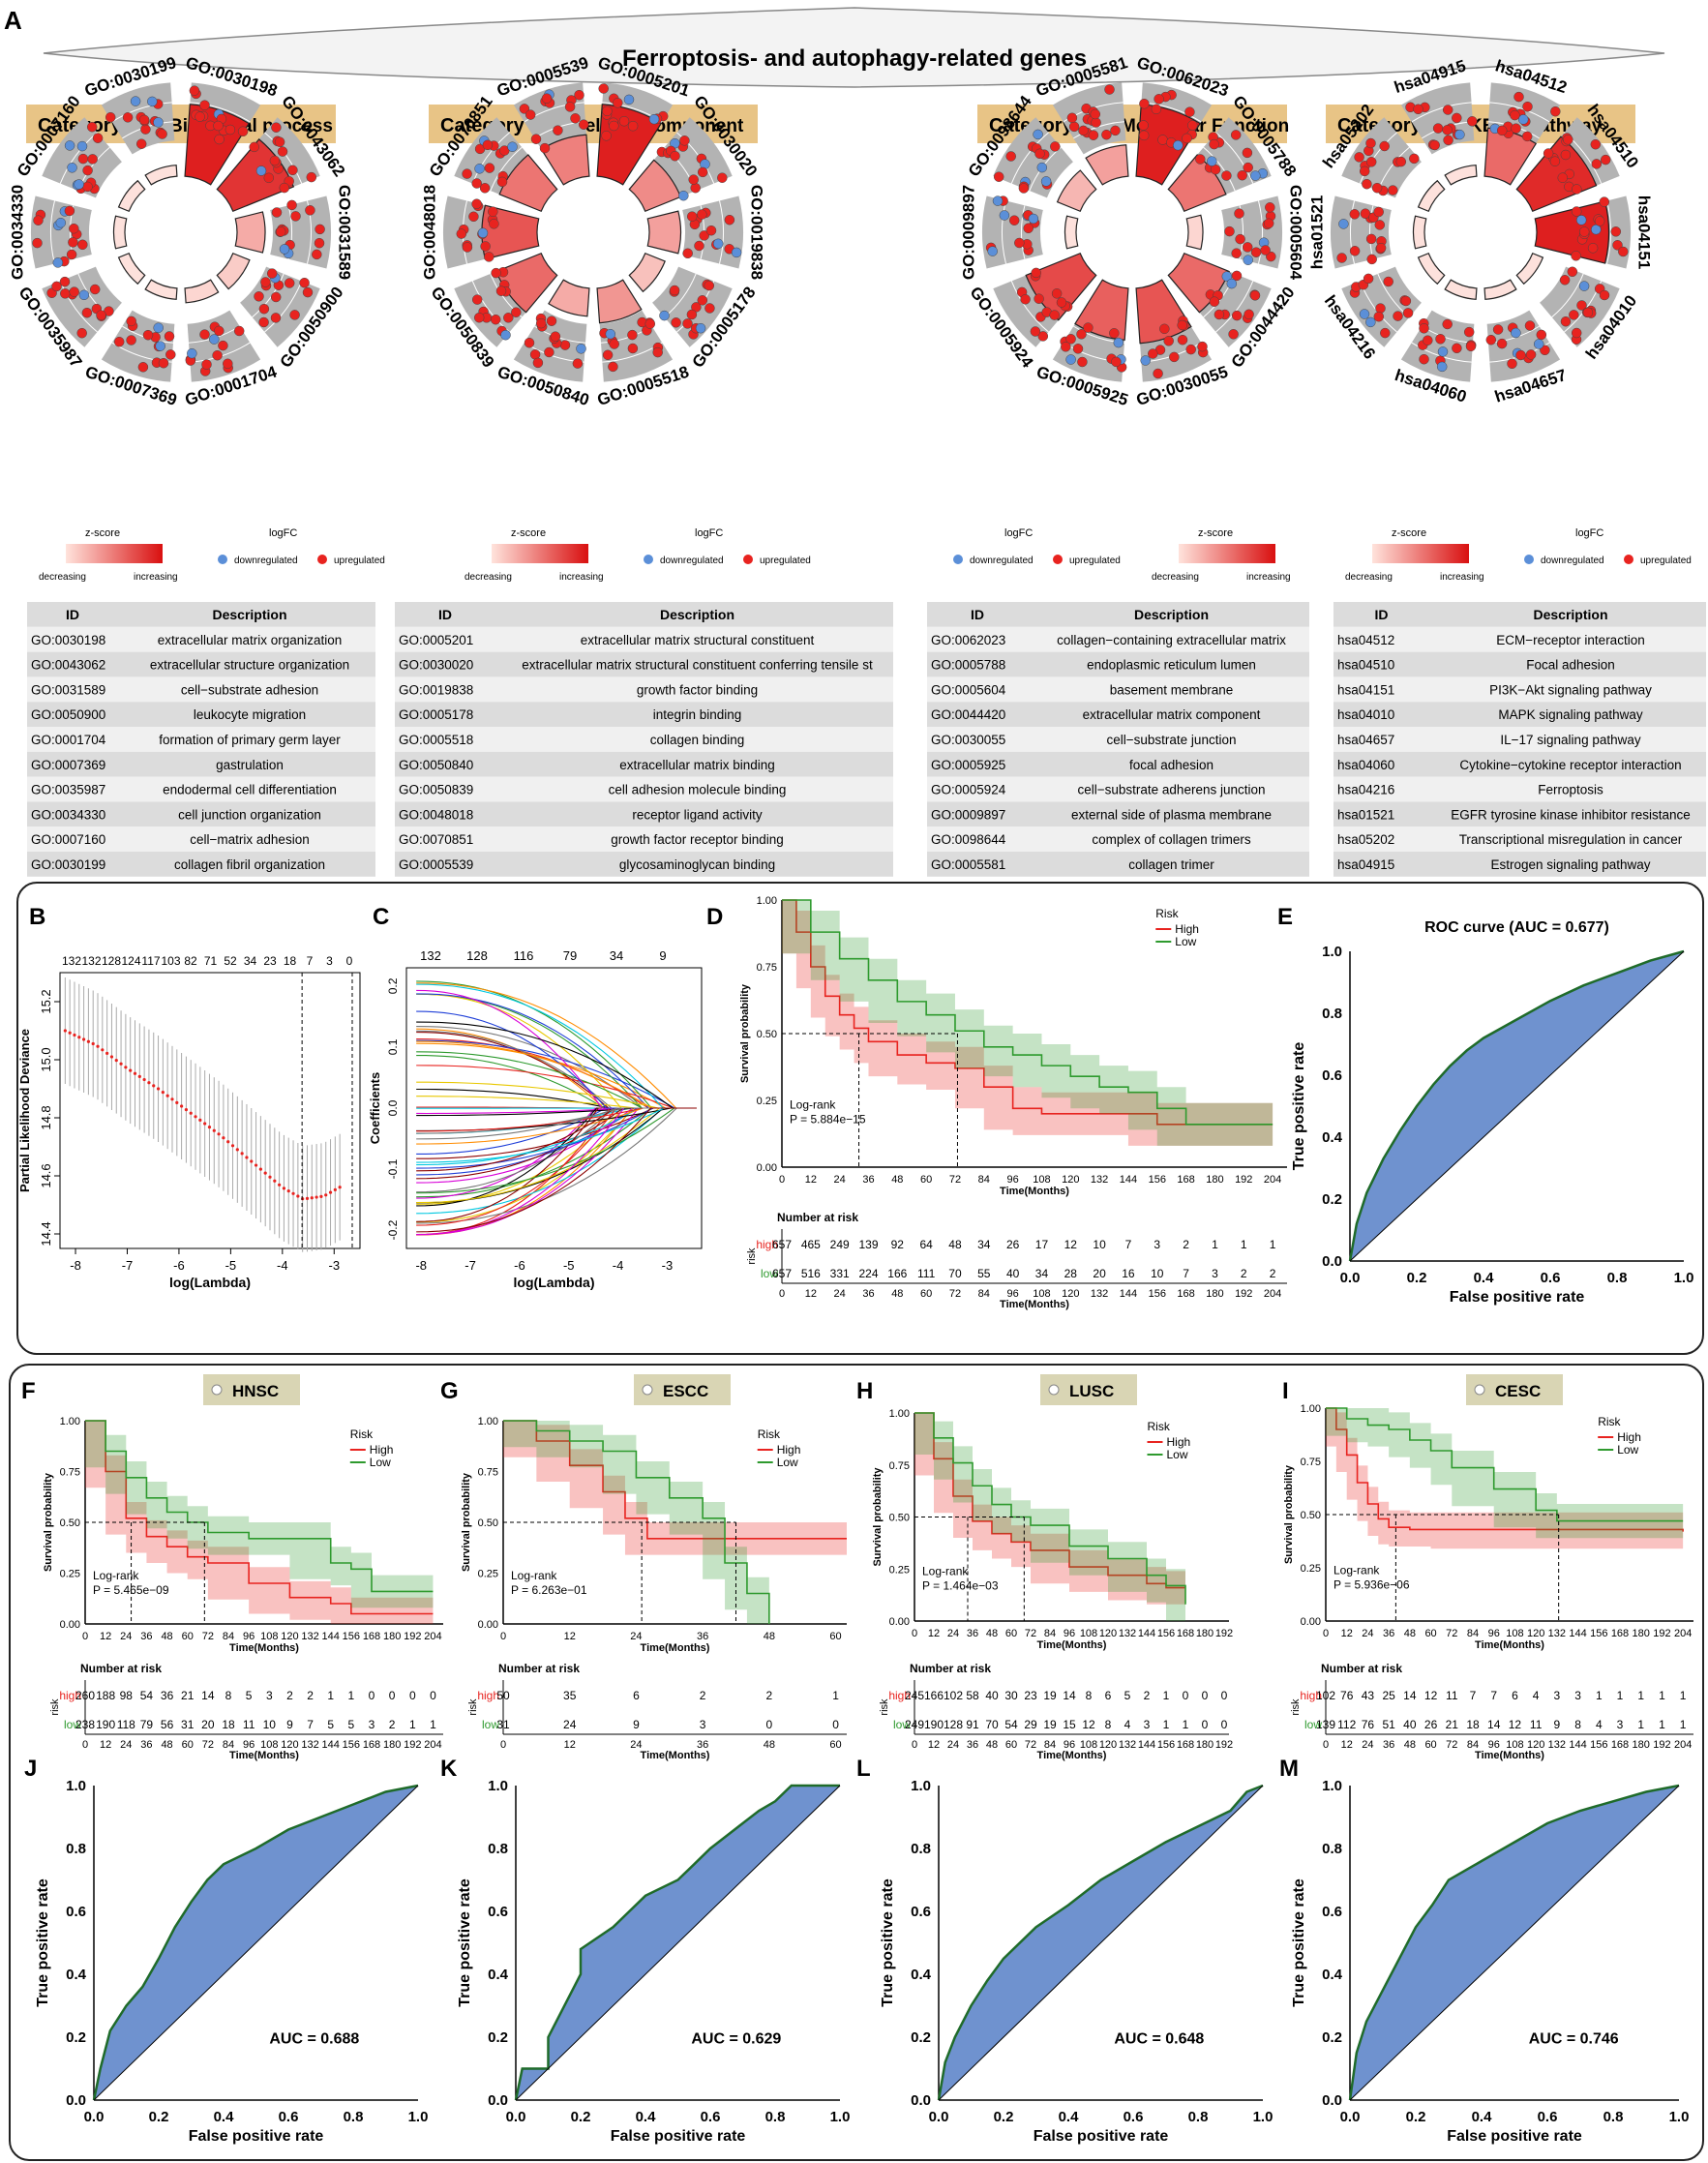 The width and height of the screenshot is (1708, 2163). What do you see at coordinates (1224, 1633) in the screenshot?
I see `x-tick-label: 192` at bounding box center [1224, 1633].